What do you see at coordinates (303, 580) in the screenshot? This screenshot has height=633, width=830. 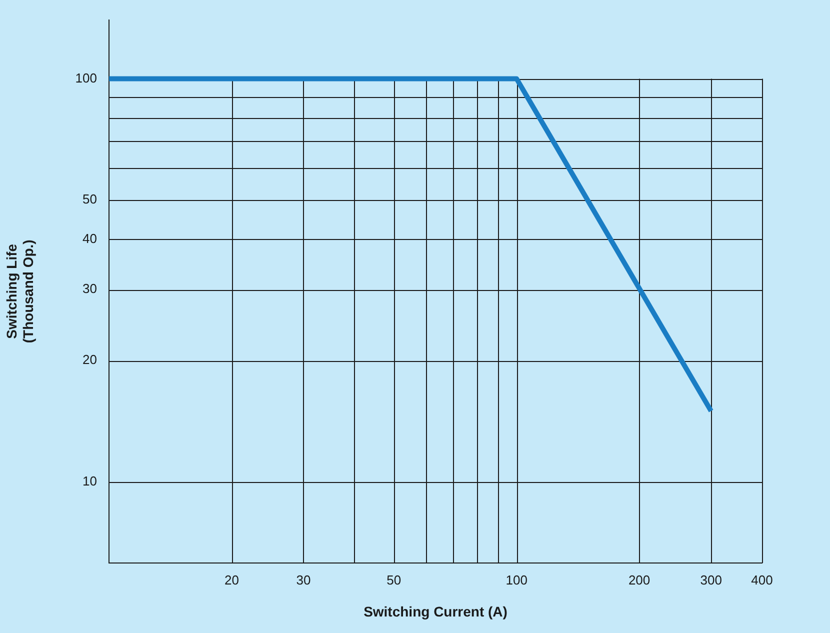 I see `x-tick-label: 30` at bounding box center [303, 580].